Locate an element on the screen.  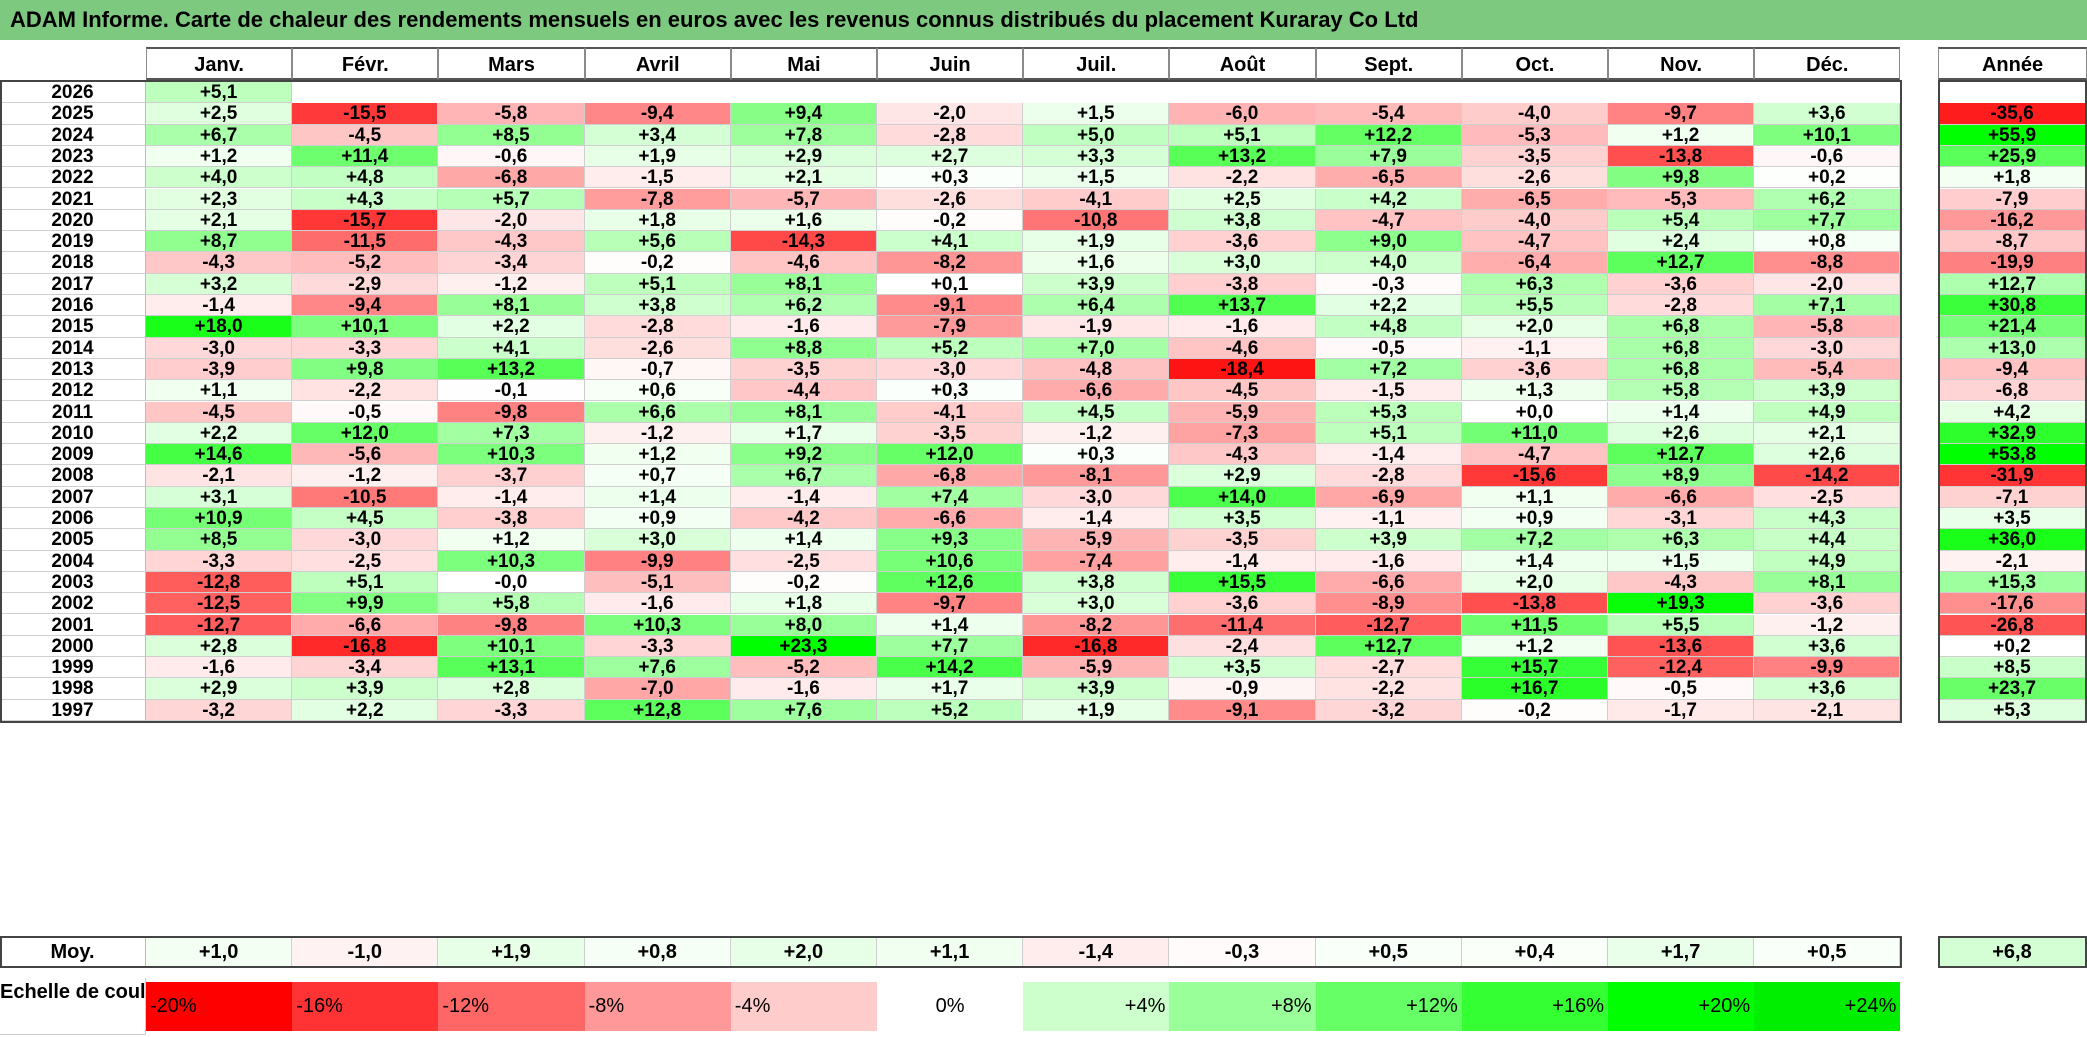
heatmap-cell: +2,9 is located at coordinates (219, 689).